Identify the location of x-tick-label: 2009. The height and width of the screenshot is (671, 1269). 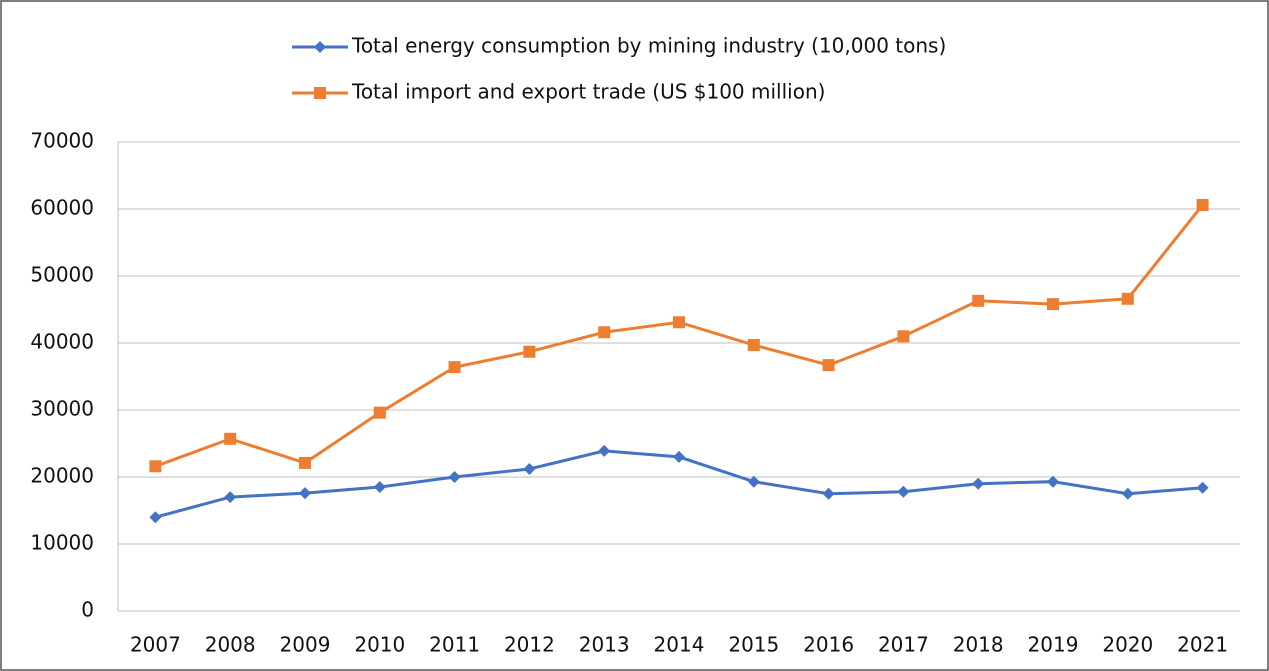
(305, 645).